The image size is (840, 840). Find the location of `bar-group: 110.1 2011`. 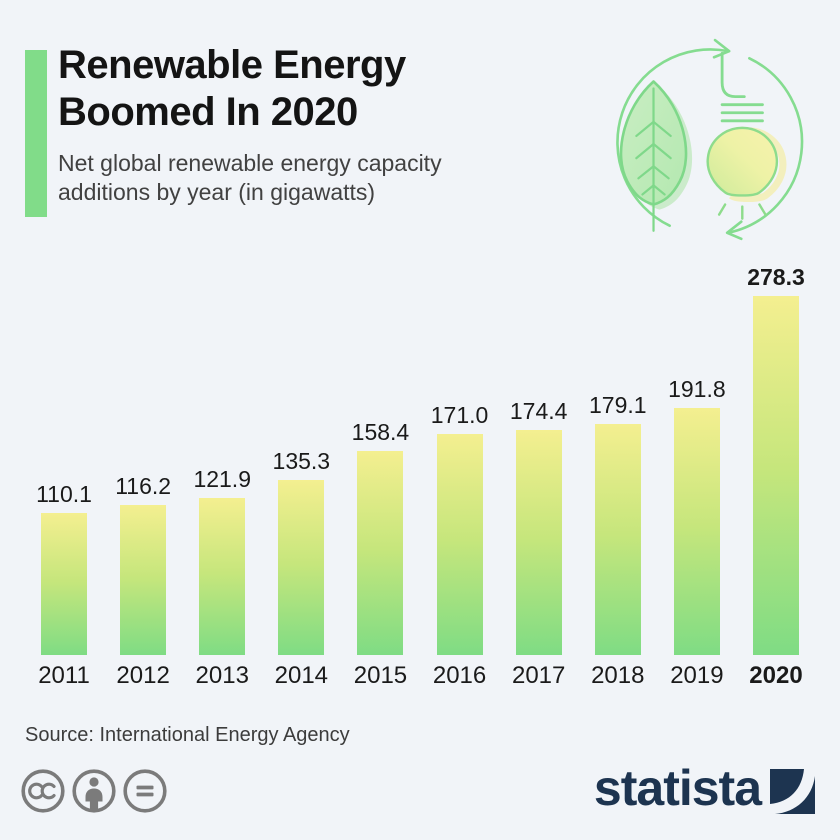

bar-group: 110.1 2011 is located at coordinates (64, 585).